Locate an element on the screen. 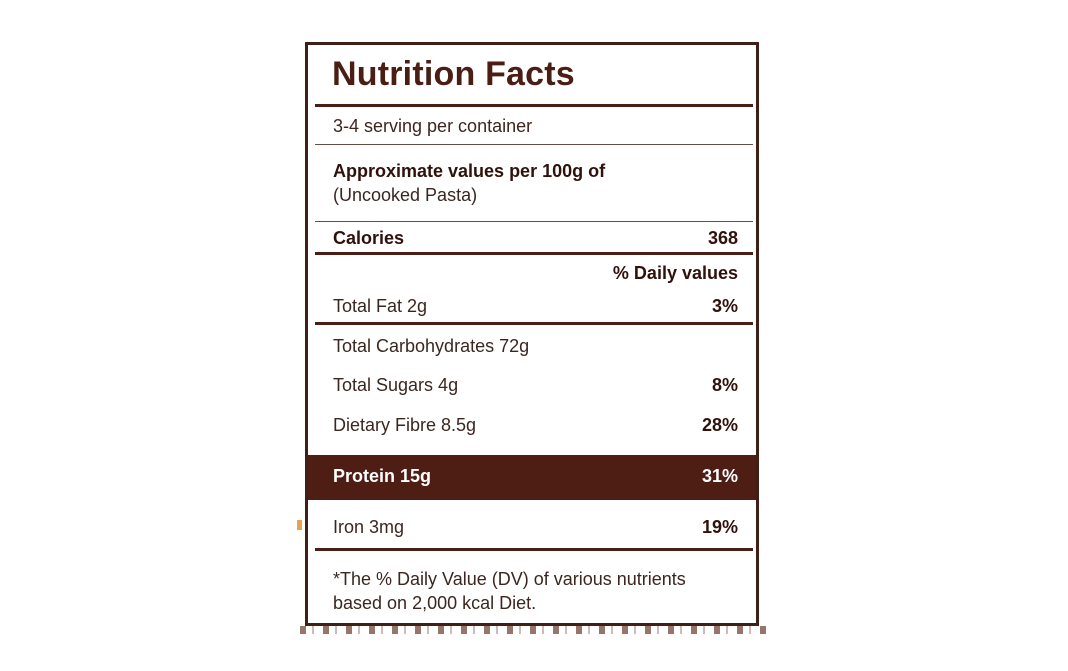 The image size is (1068, 671). protein-value: 31% is located at coordinates (719, 476).